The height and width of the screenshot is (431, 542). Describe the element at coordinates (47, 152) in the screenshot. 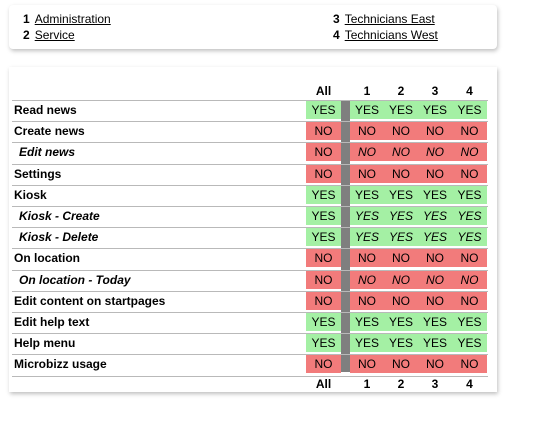

I see `row-label: Edit news` at that location.